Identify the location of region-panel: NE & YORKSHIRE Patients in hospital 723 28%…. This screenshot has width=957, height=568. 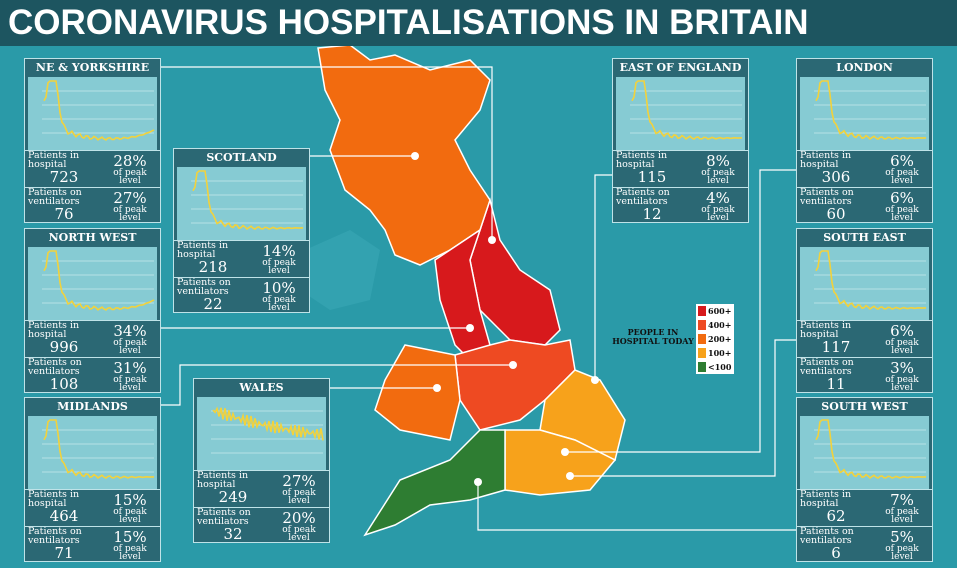
(92, 140).